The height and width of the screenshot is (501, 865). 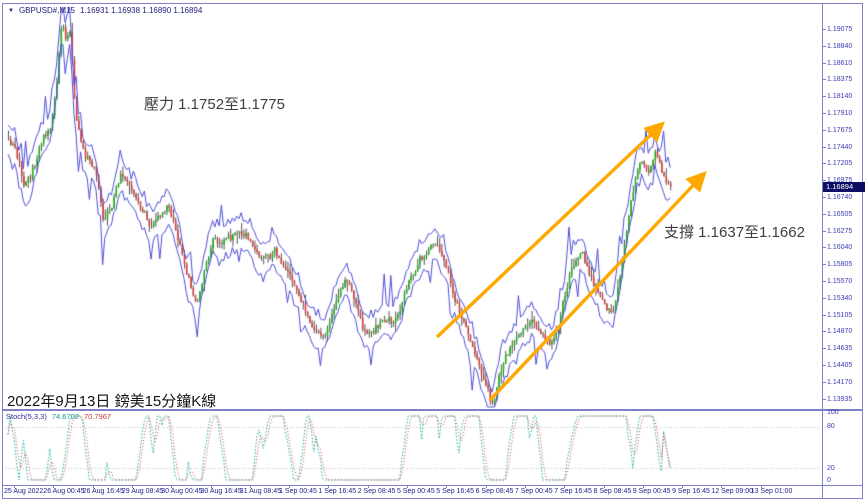 What do you see at coordinates (612, 490) in the screenshot?
I see `time-axis-label: 8 Sep 08:45` at bounding box center [612, 490].